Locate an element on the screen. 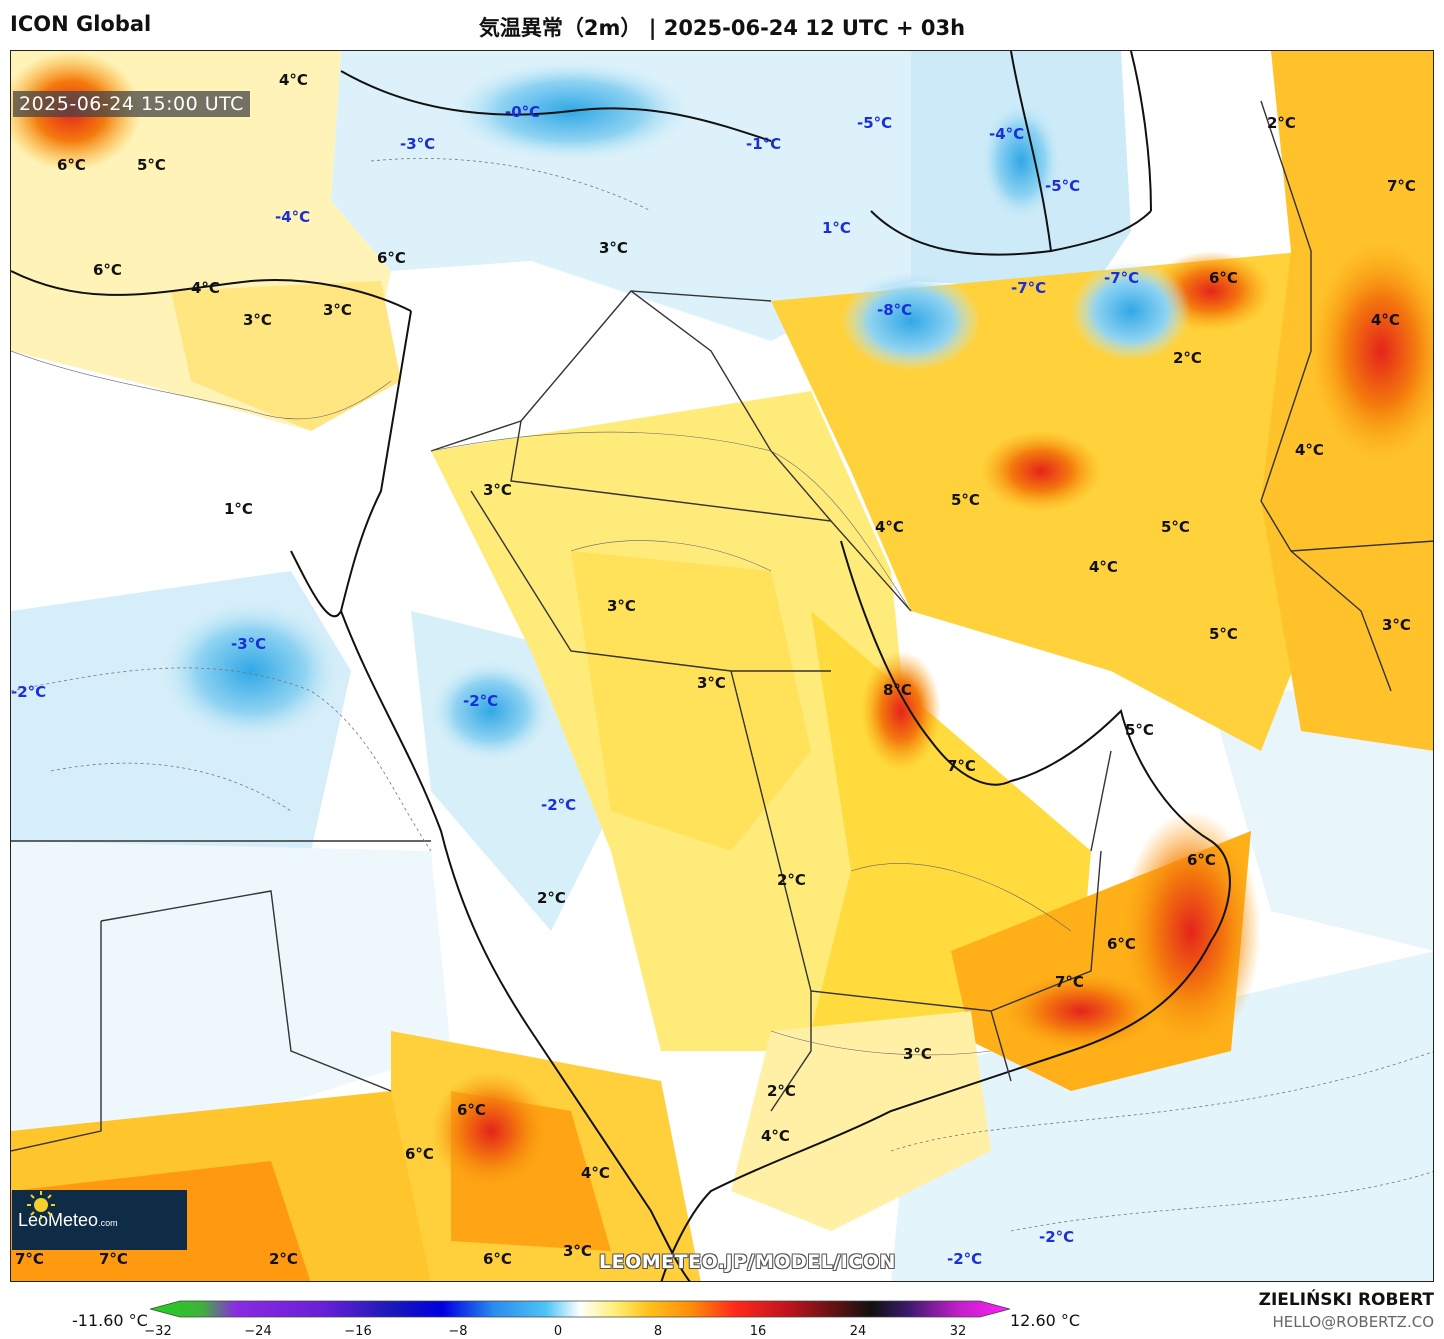 The width and height of the screenshot is (1444, 1339). anomaly-label: -0°C is located at coordinates (523, 112).